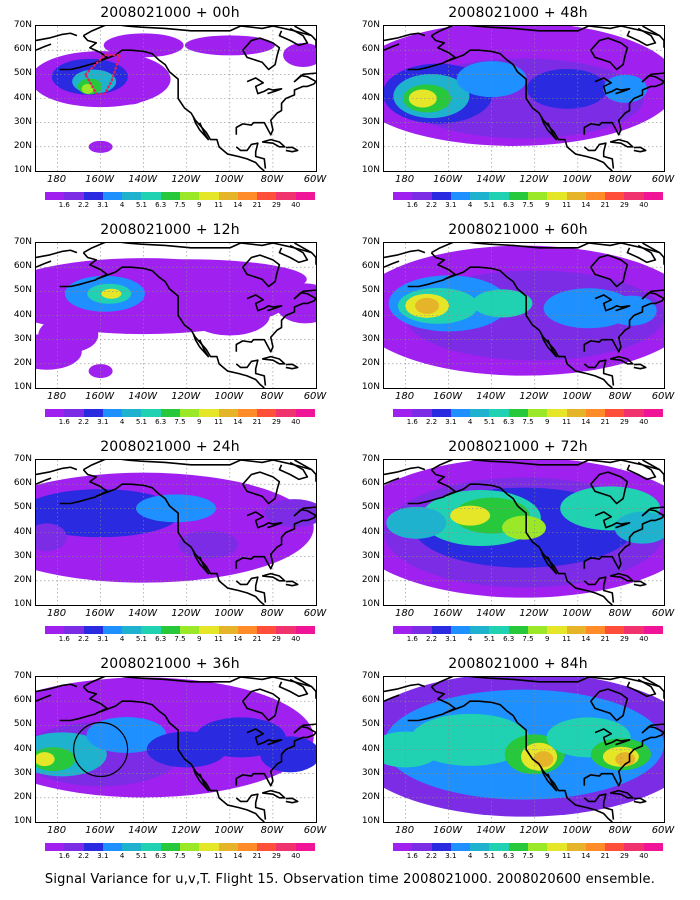 This screenshot has width=700, height=900. What do you see at coordinates (567, 422) in the screenshot?
I see `colorbar-tick-label: 11` at bounding box center [567, 422].